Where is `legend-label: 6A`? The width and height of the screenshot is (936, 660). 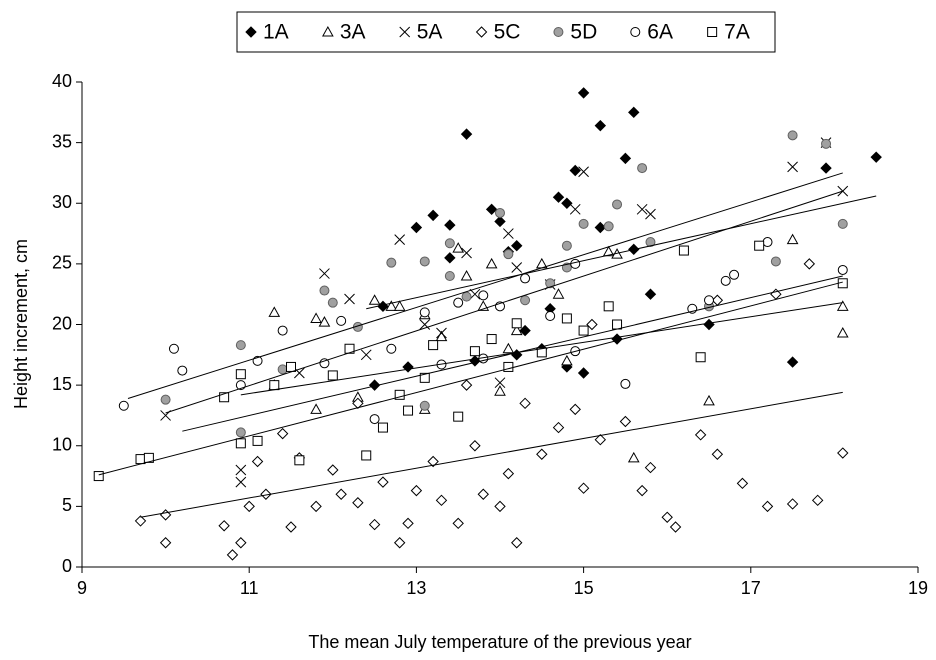
legend-label: 6A is located at coordinates (660, 32).